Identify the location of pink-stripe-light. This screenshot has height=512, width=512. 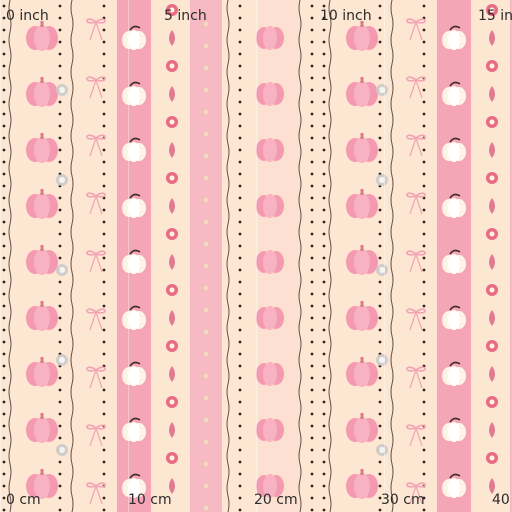
(511, 256).